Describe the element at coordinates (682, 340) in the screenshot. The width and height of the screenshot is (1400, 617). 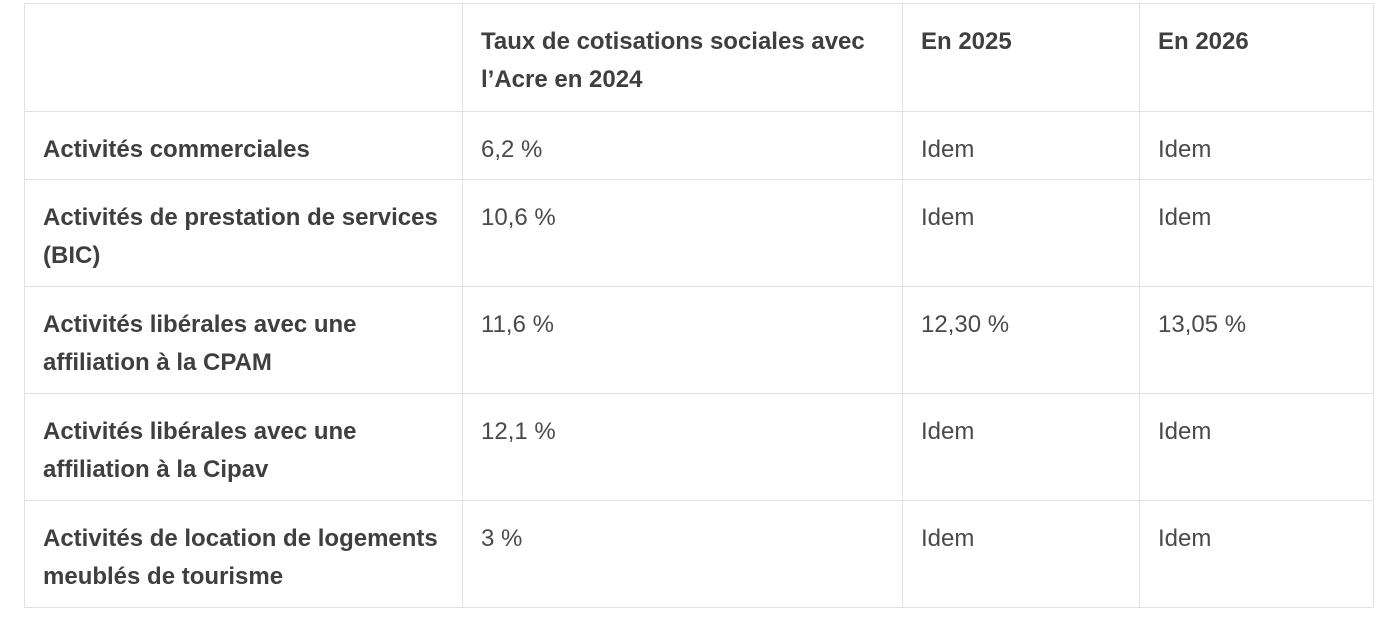
I see `rate-acre-2024: 11,6 %` at that location.